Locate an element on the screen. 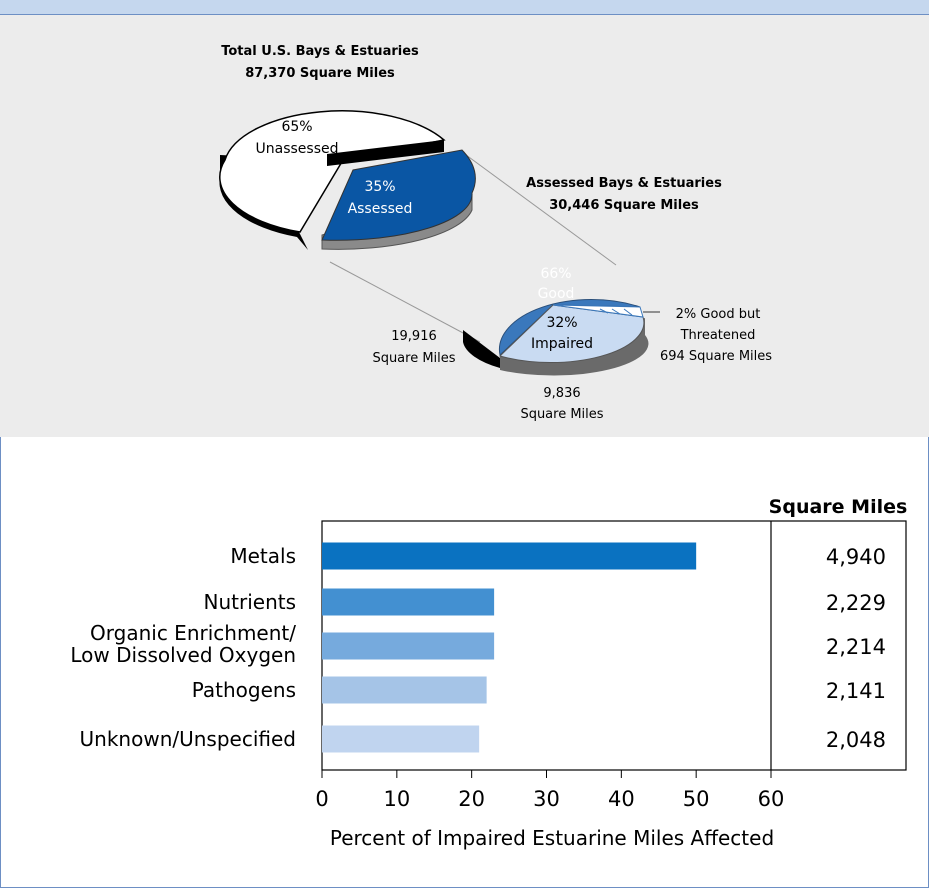 The image size is (929, 888). square-miles-value-0: 4,940 is located at coordinates (856, 557).